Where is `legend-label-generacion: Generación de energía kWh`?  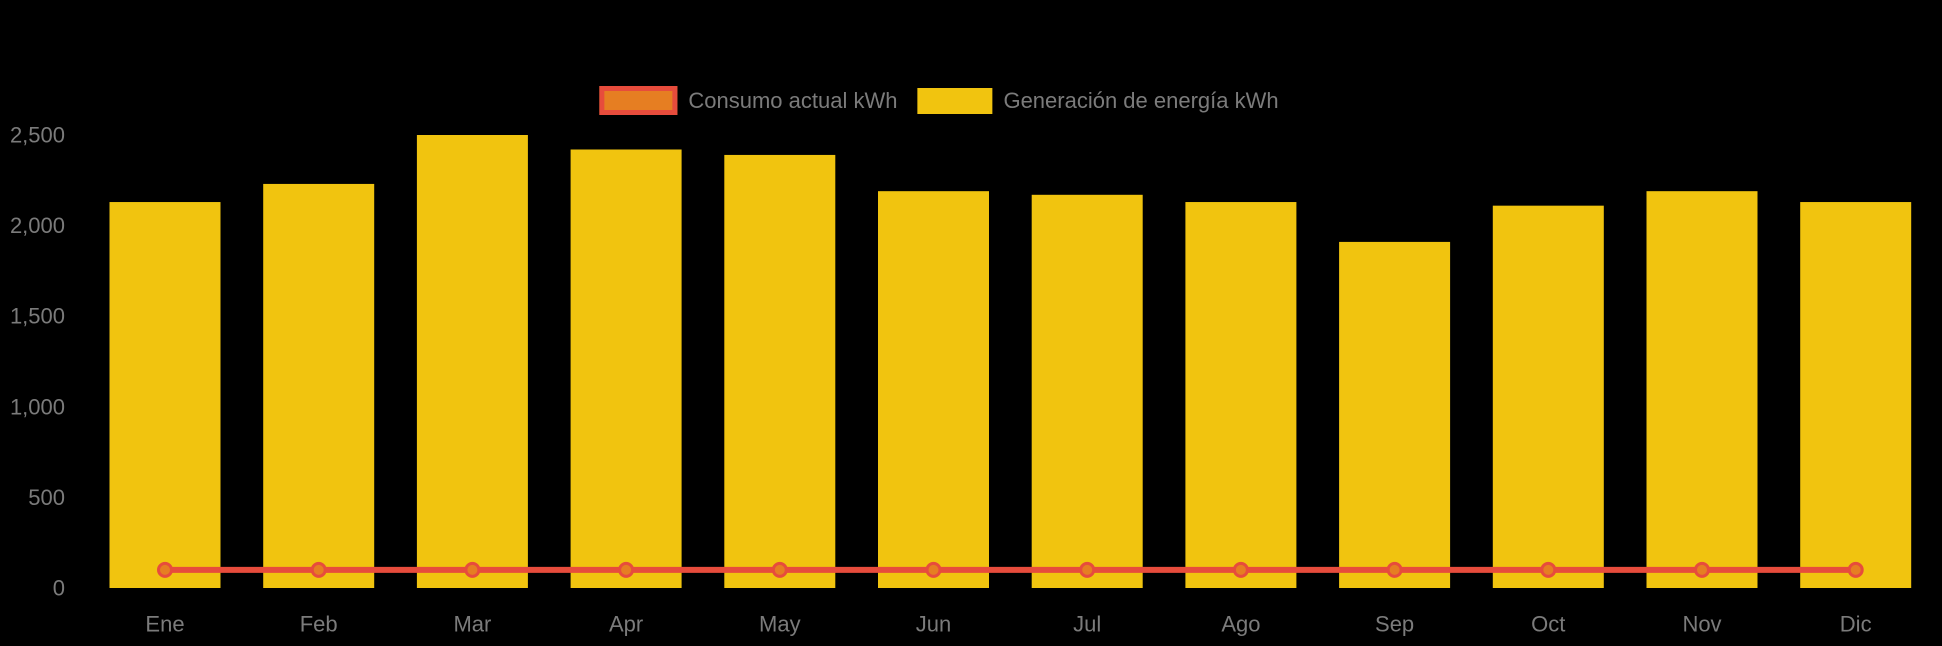
legend-label-generacion: Generación de energía kWh is located at coordinates (1141, 100).